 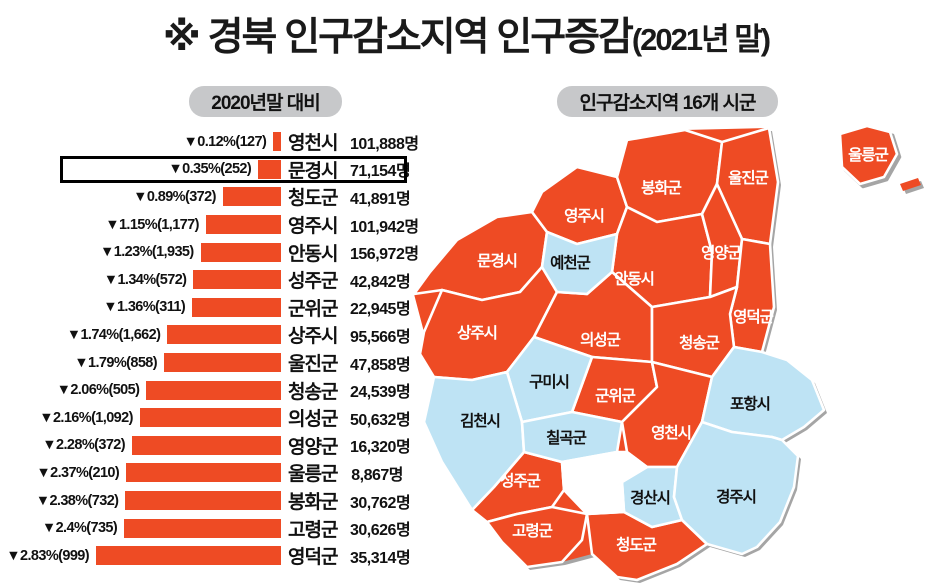 I want to click on map-region-label-uiseong: 의성군, so click(x=600, y=340).